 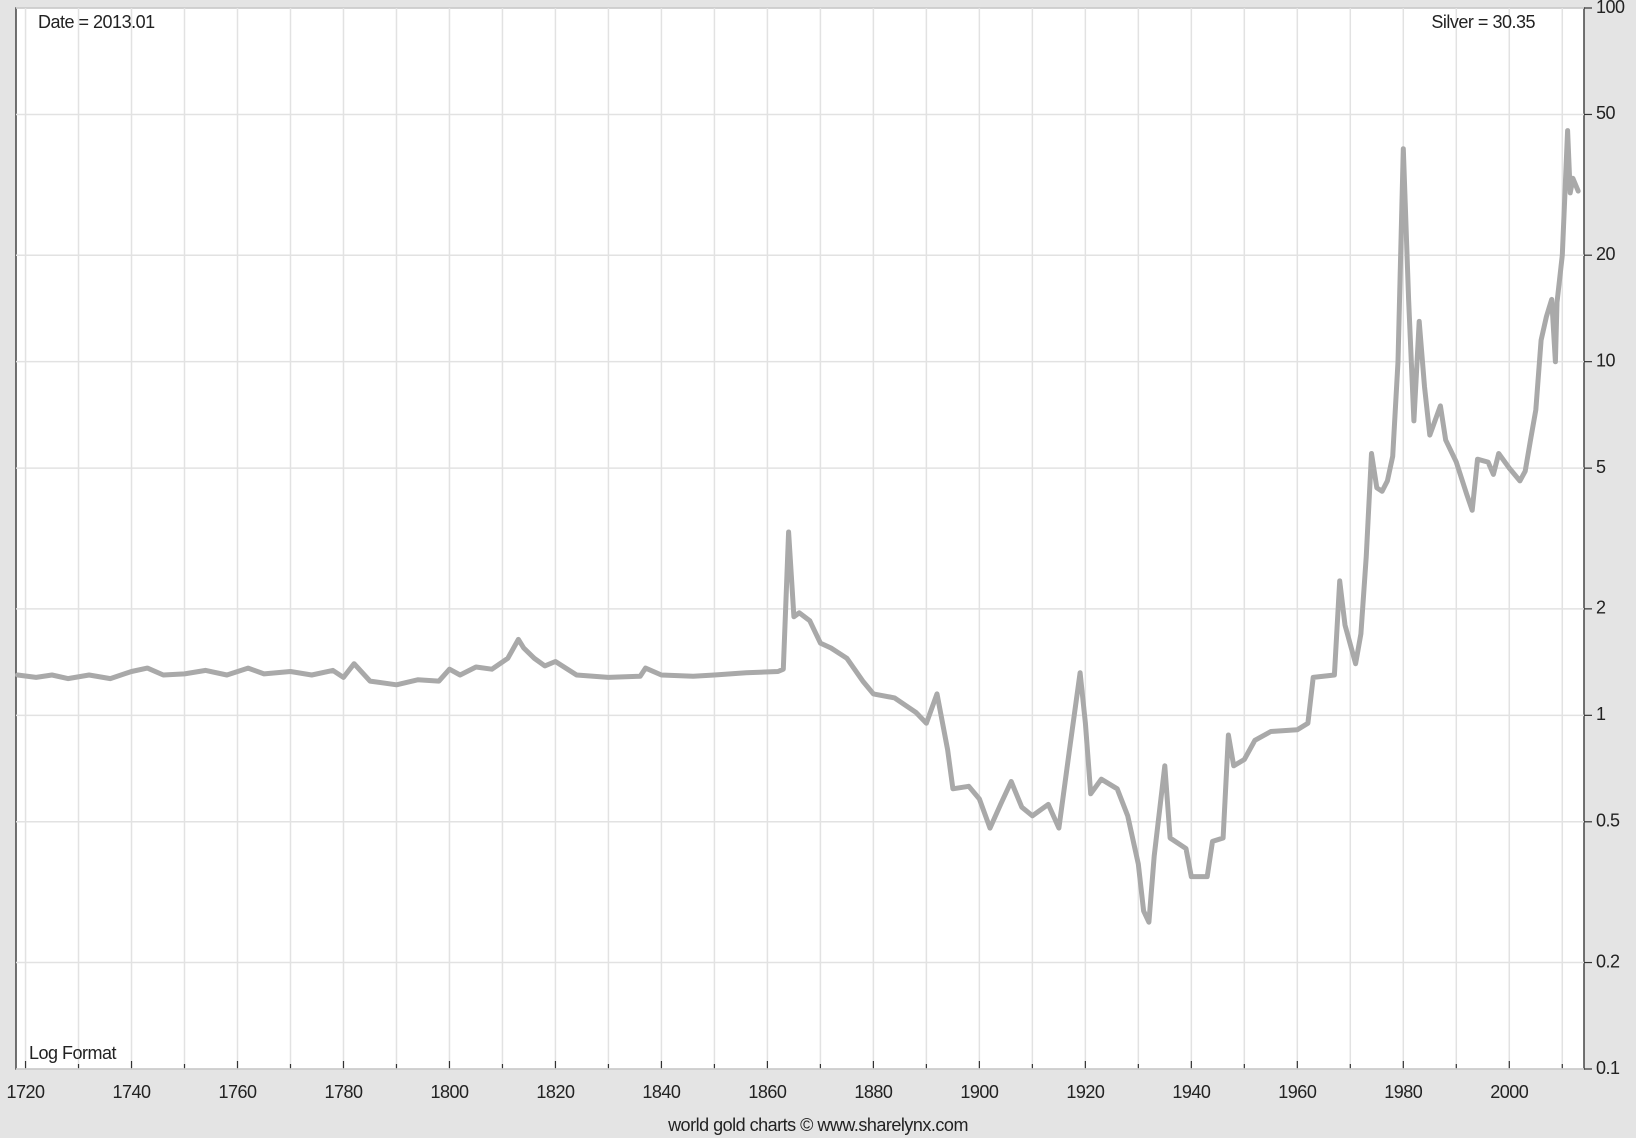 I want to click on x-tick-label: 1780, so click(x=343, y=1092).